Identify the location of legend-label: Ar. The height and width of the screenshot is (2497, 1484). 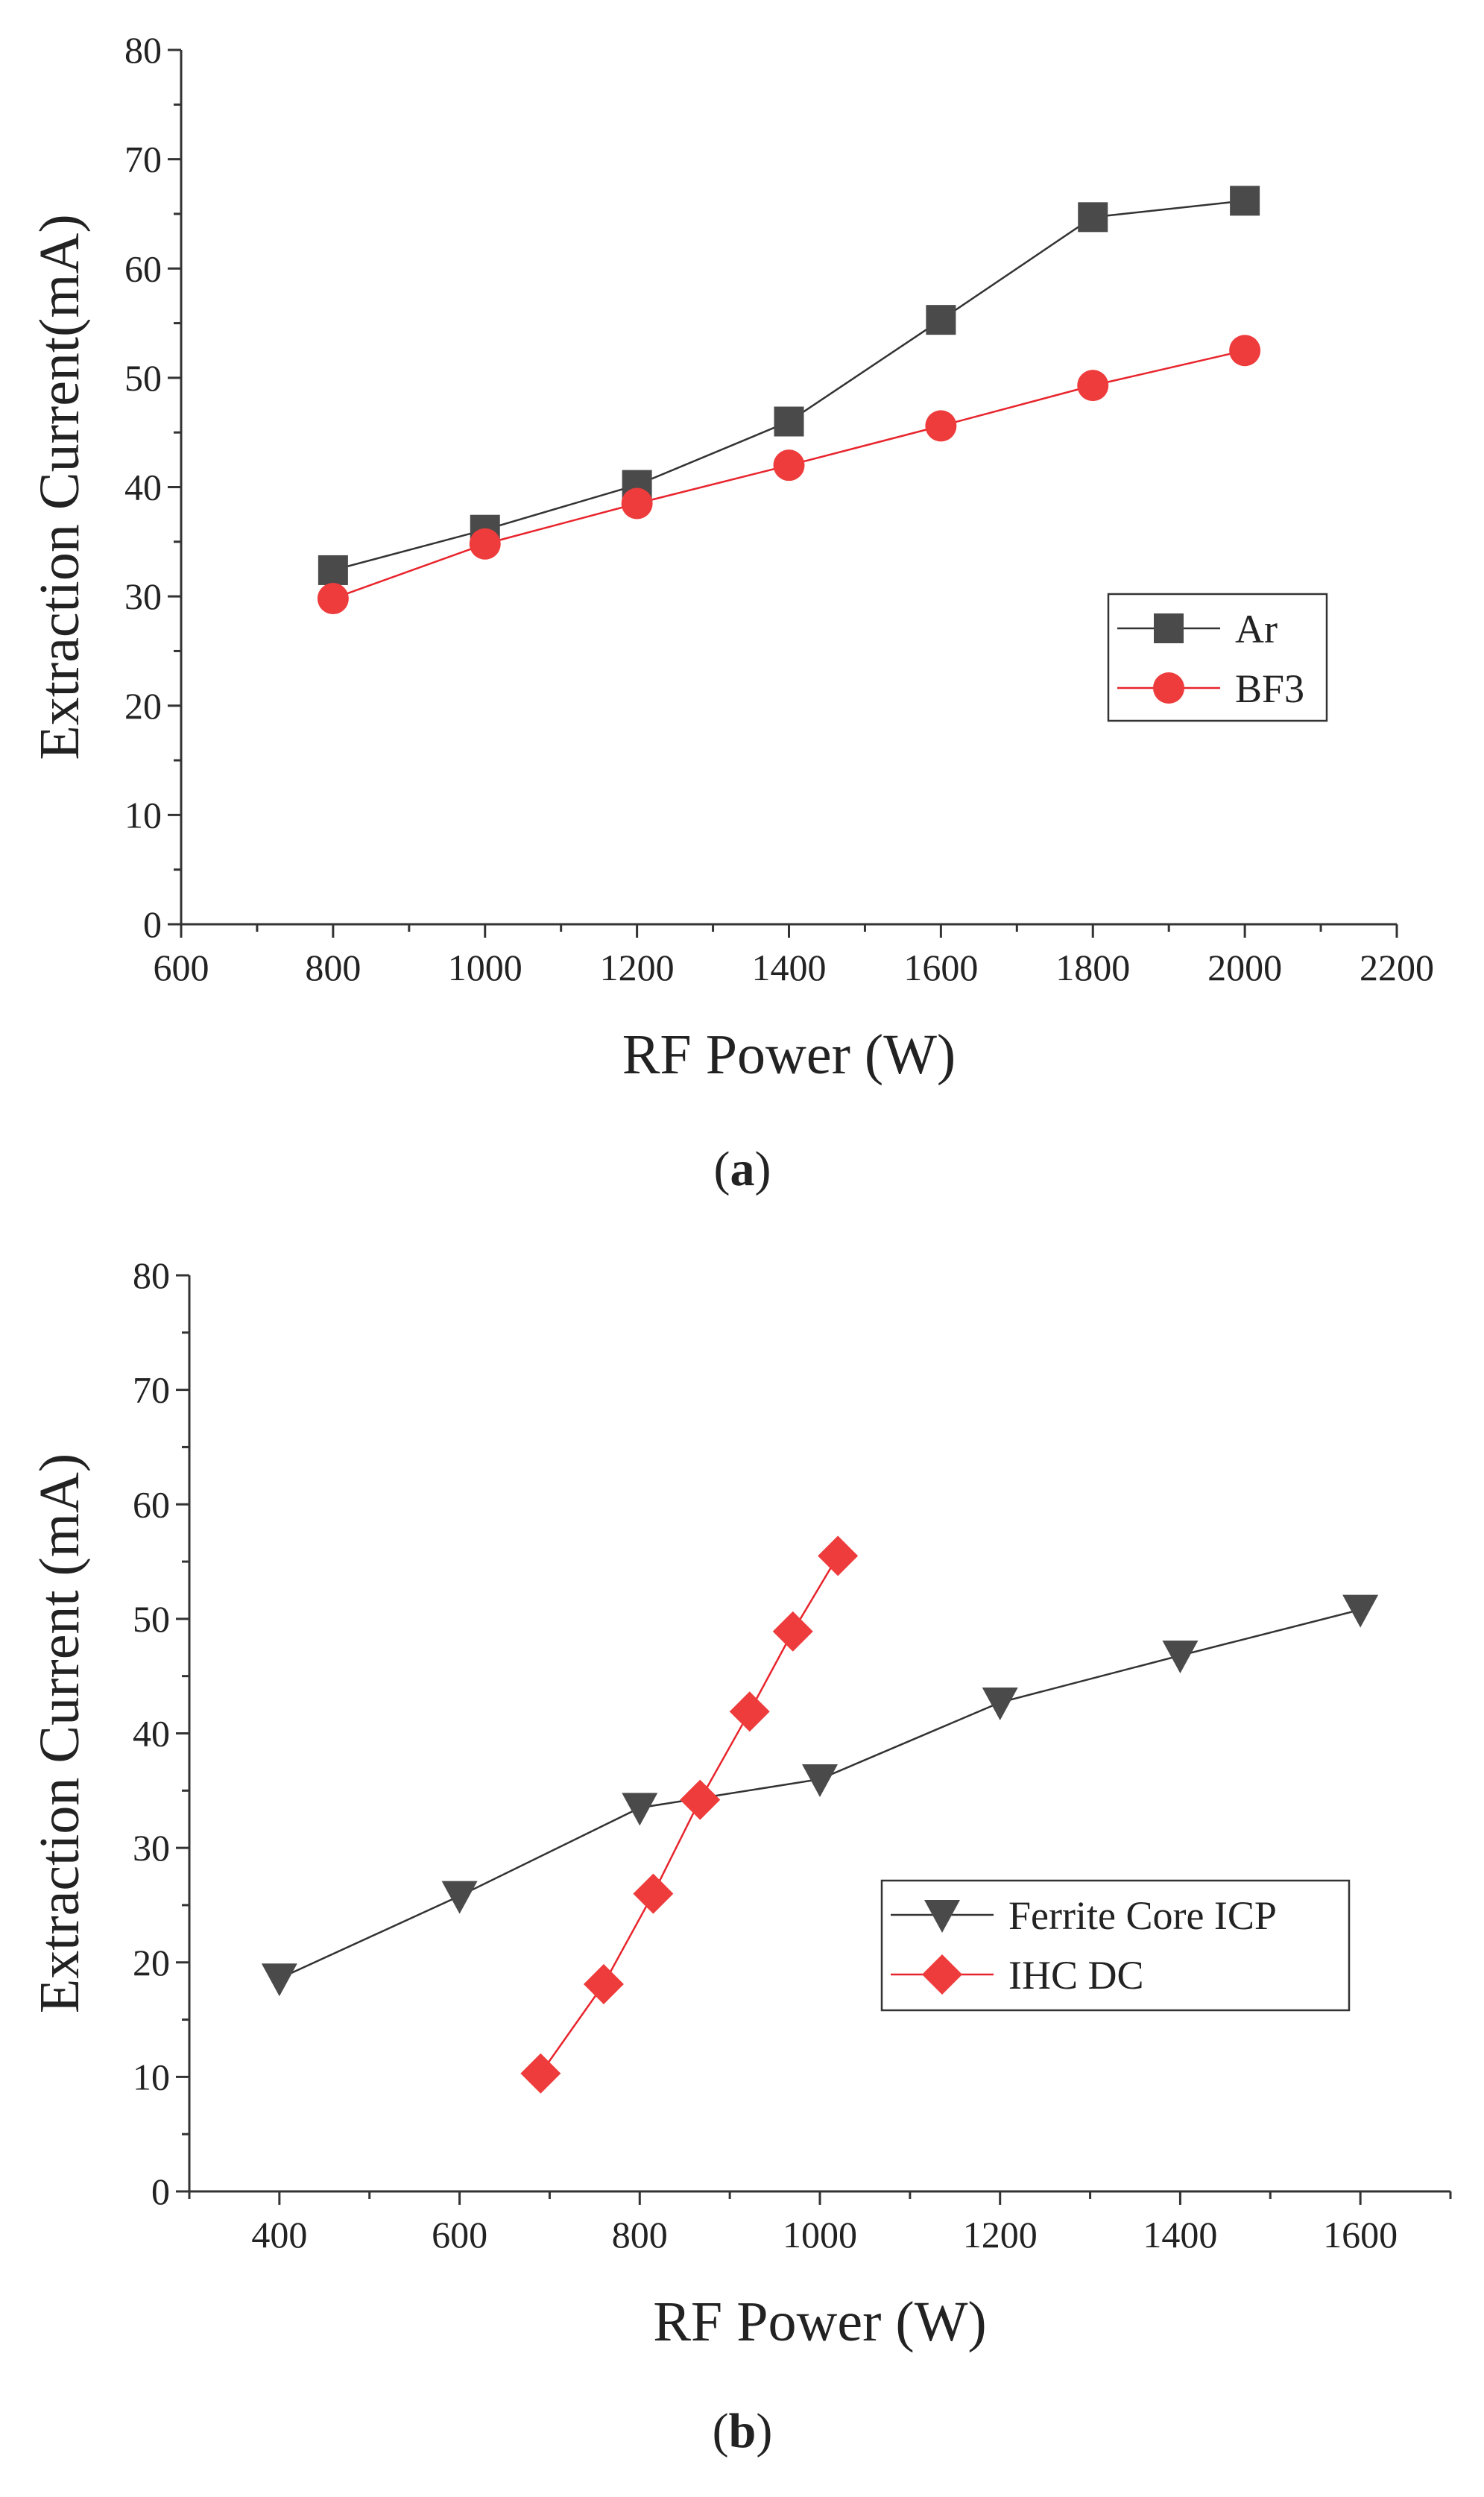
(1256, 629).